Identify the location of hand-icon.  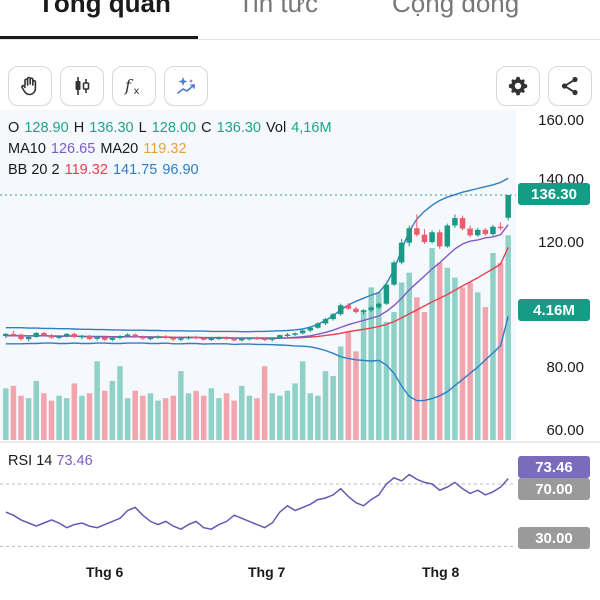
(29, 86).